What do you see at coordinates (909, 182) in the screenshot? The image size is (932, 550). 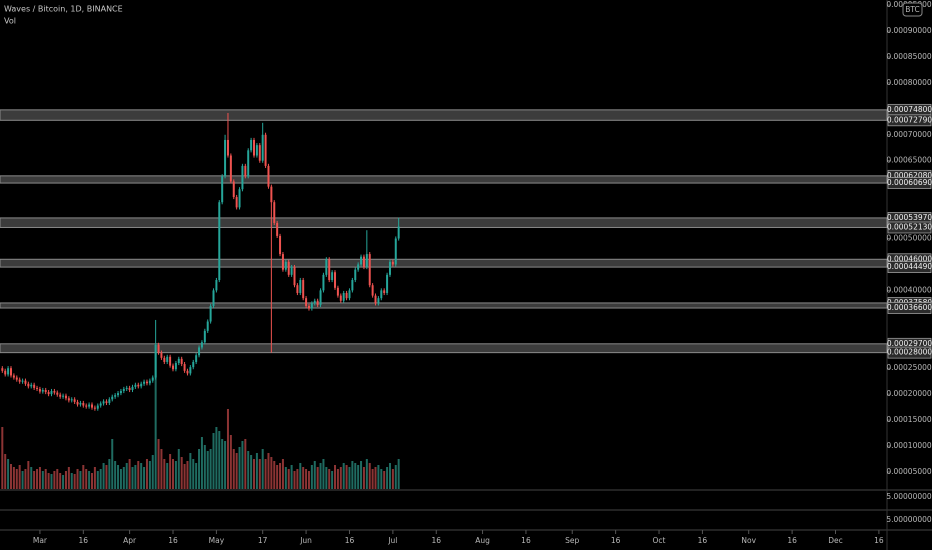 I see `zone-label: 0.00060690` at bounding box center [909, 182].